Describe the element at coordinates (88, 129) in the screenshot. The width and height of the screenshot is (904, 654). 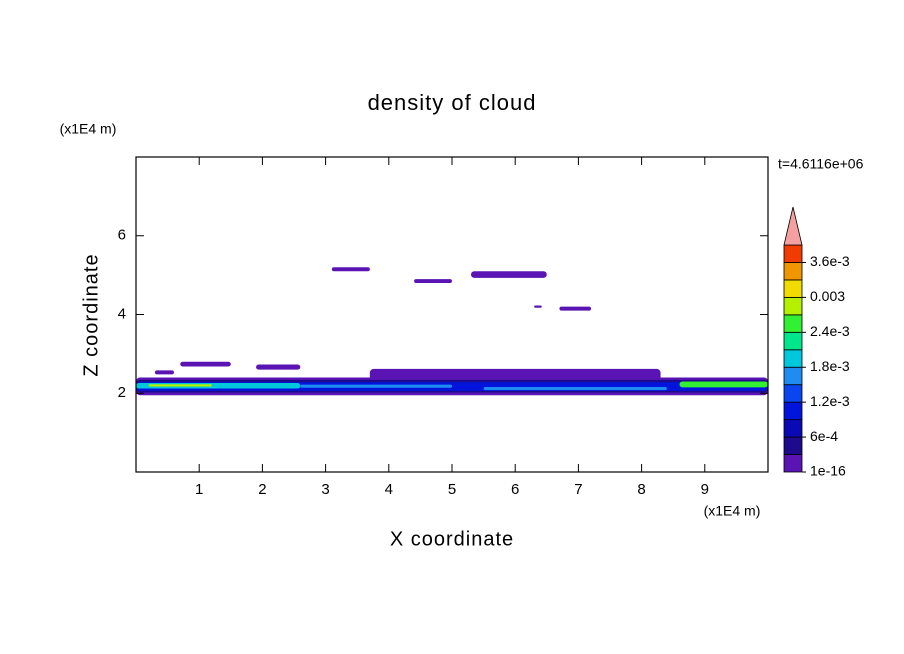
I see `y-unit: (x1E4 m)` at that location.